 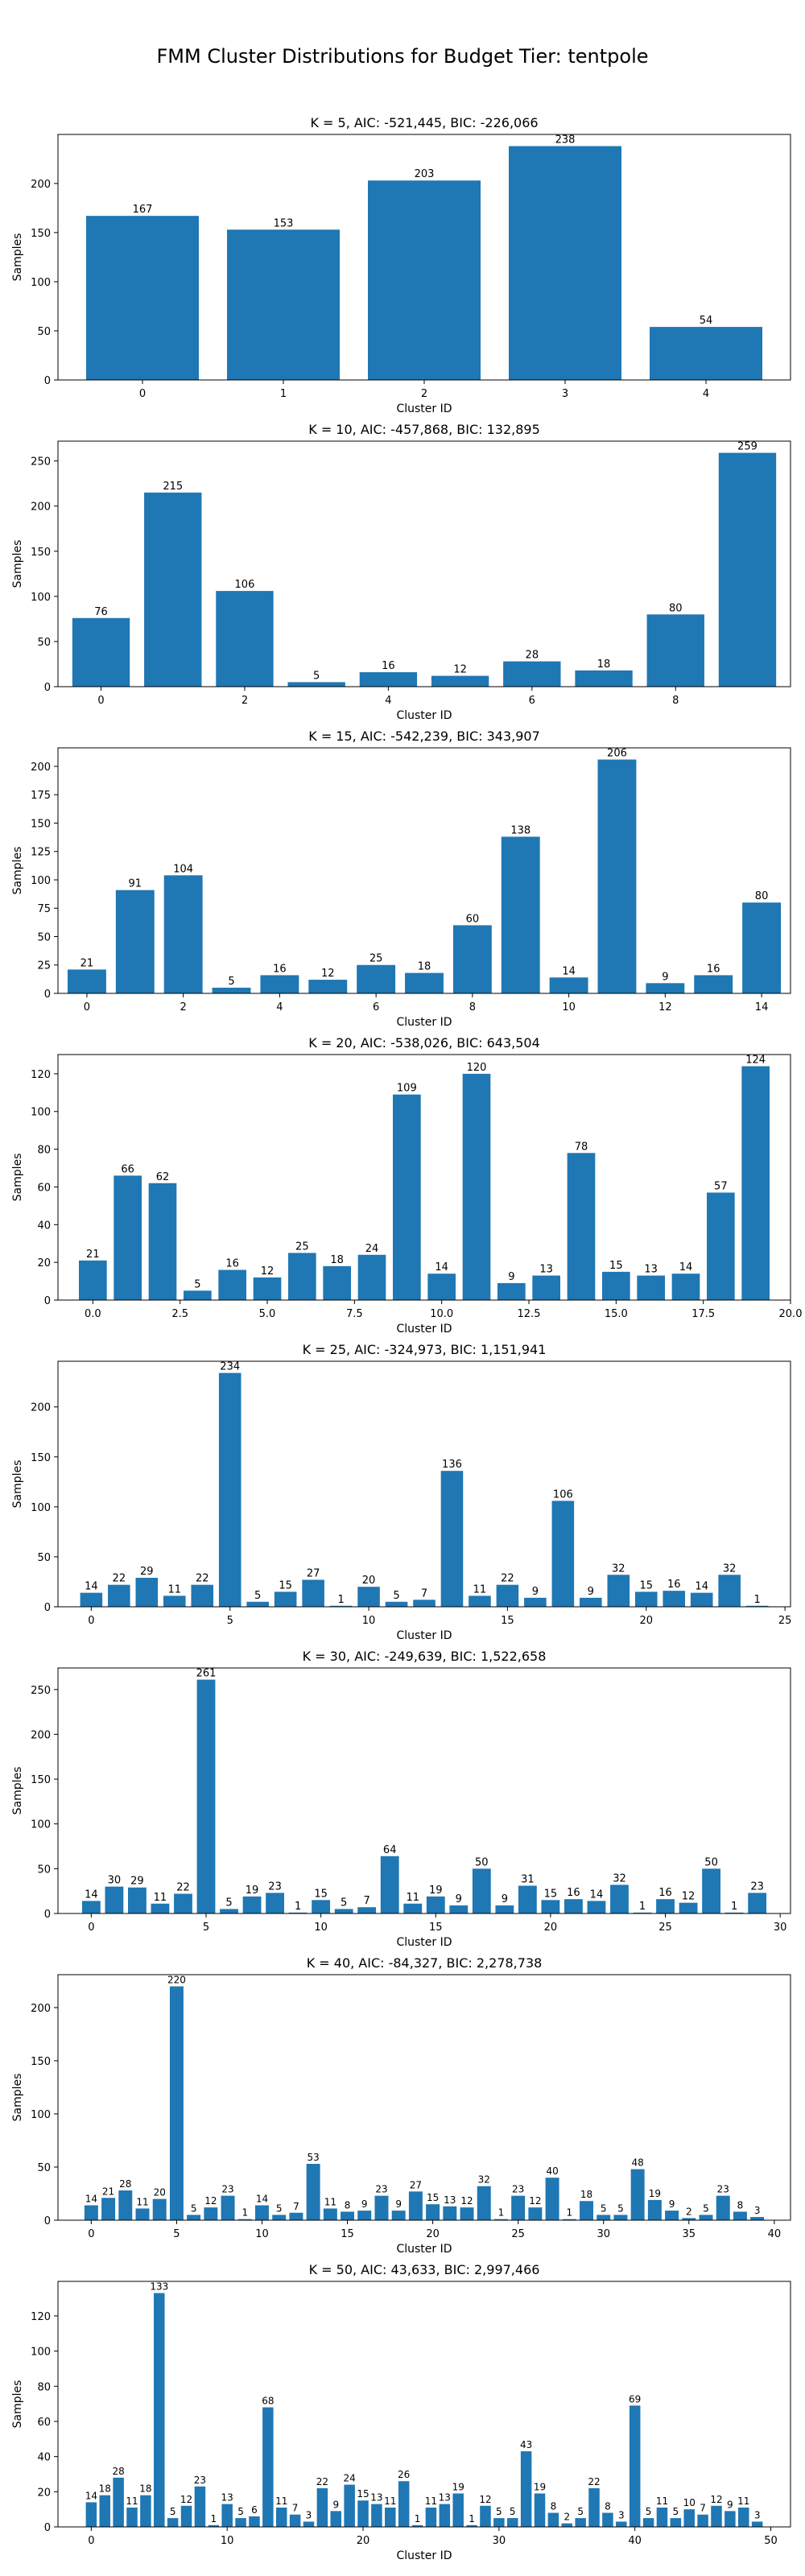 What do you see at coordinates (245, 701) in the screenshot?
I see `x-tick-label: 2` at bounding box center [245, 701].